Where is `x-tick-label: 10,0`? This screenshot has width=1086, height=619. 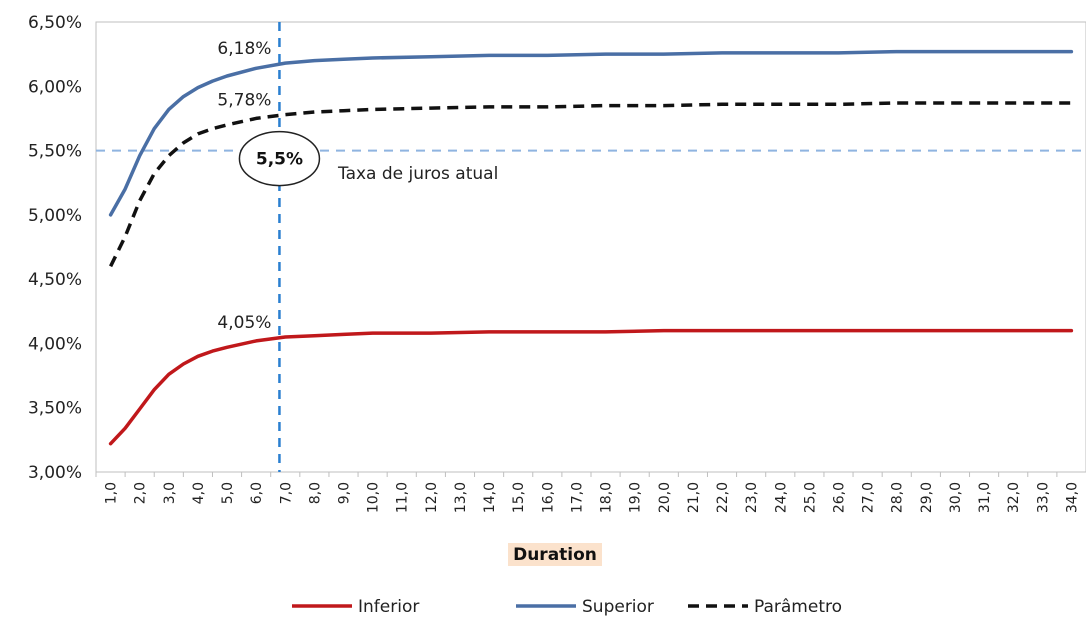 x-tick-label: 10,0 is located at coordinates (374, 497).